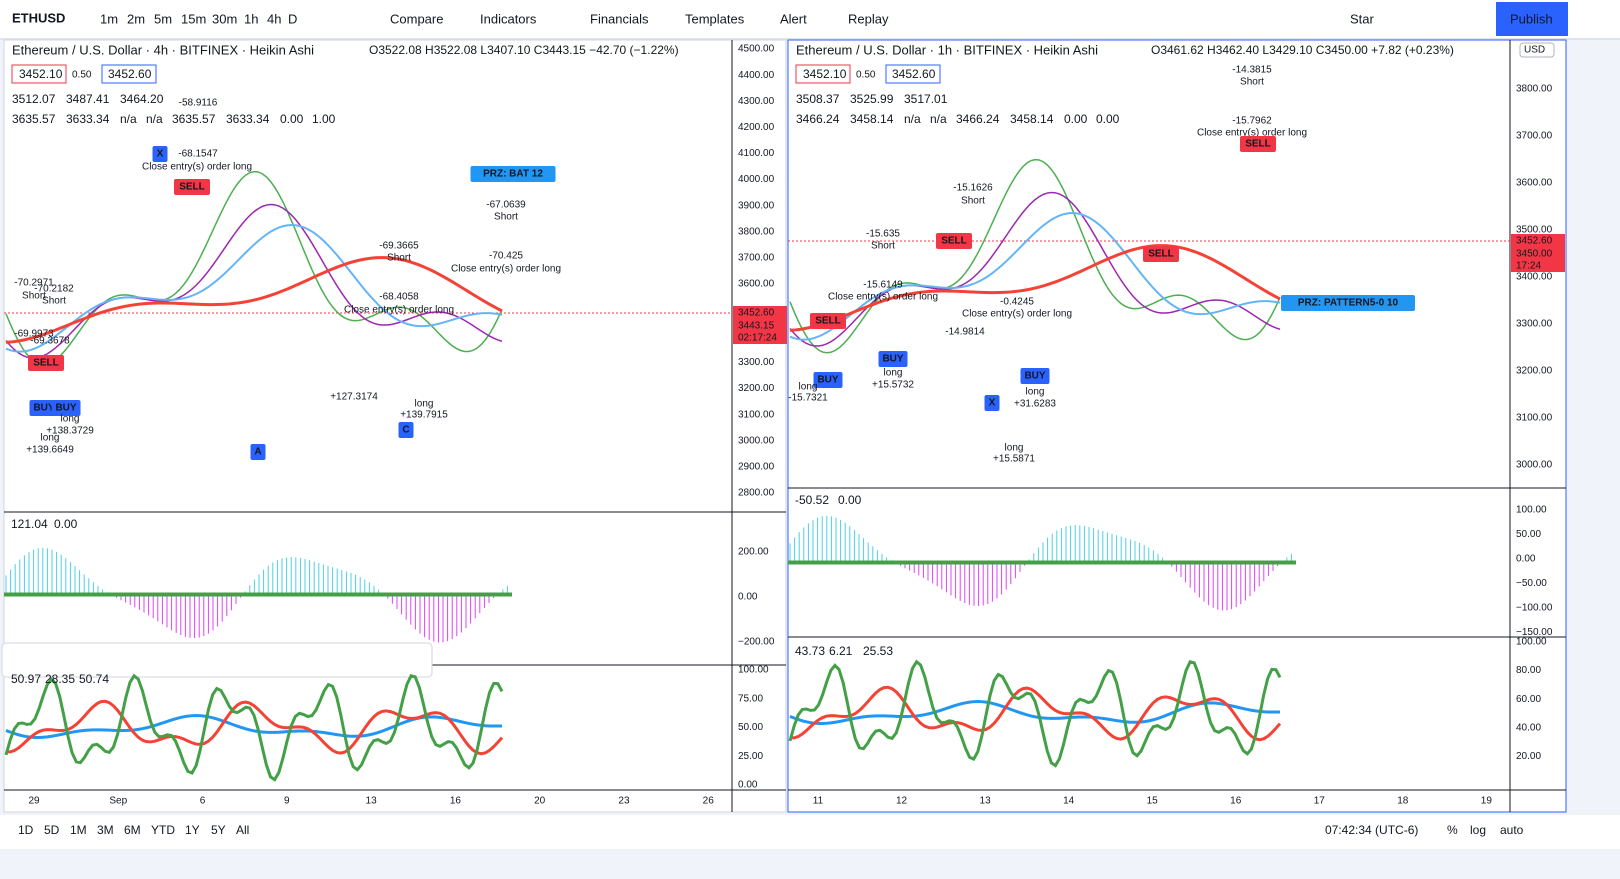 Image resolution: width=1620 pixels, height=879 pixels. I want to click on publish-button: Publish, so click(1531, 18).